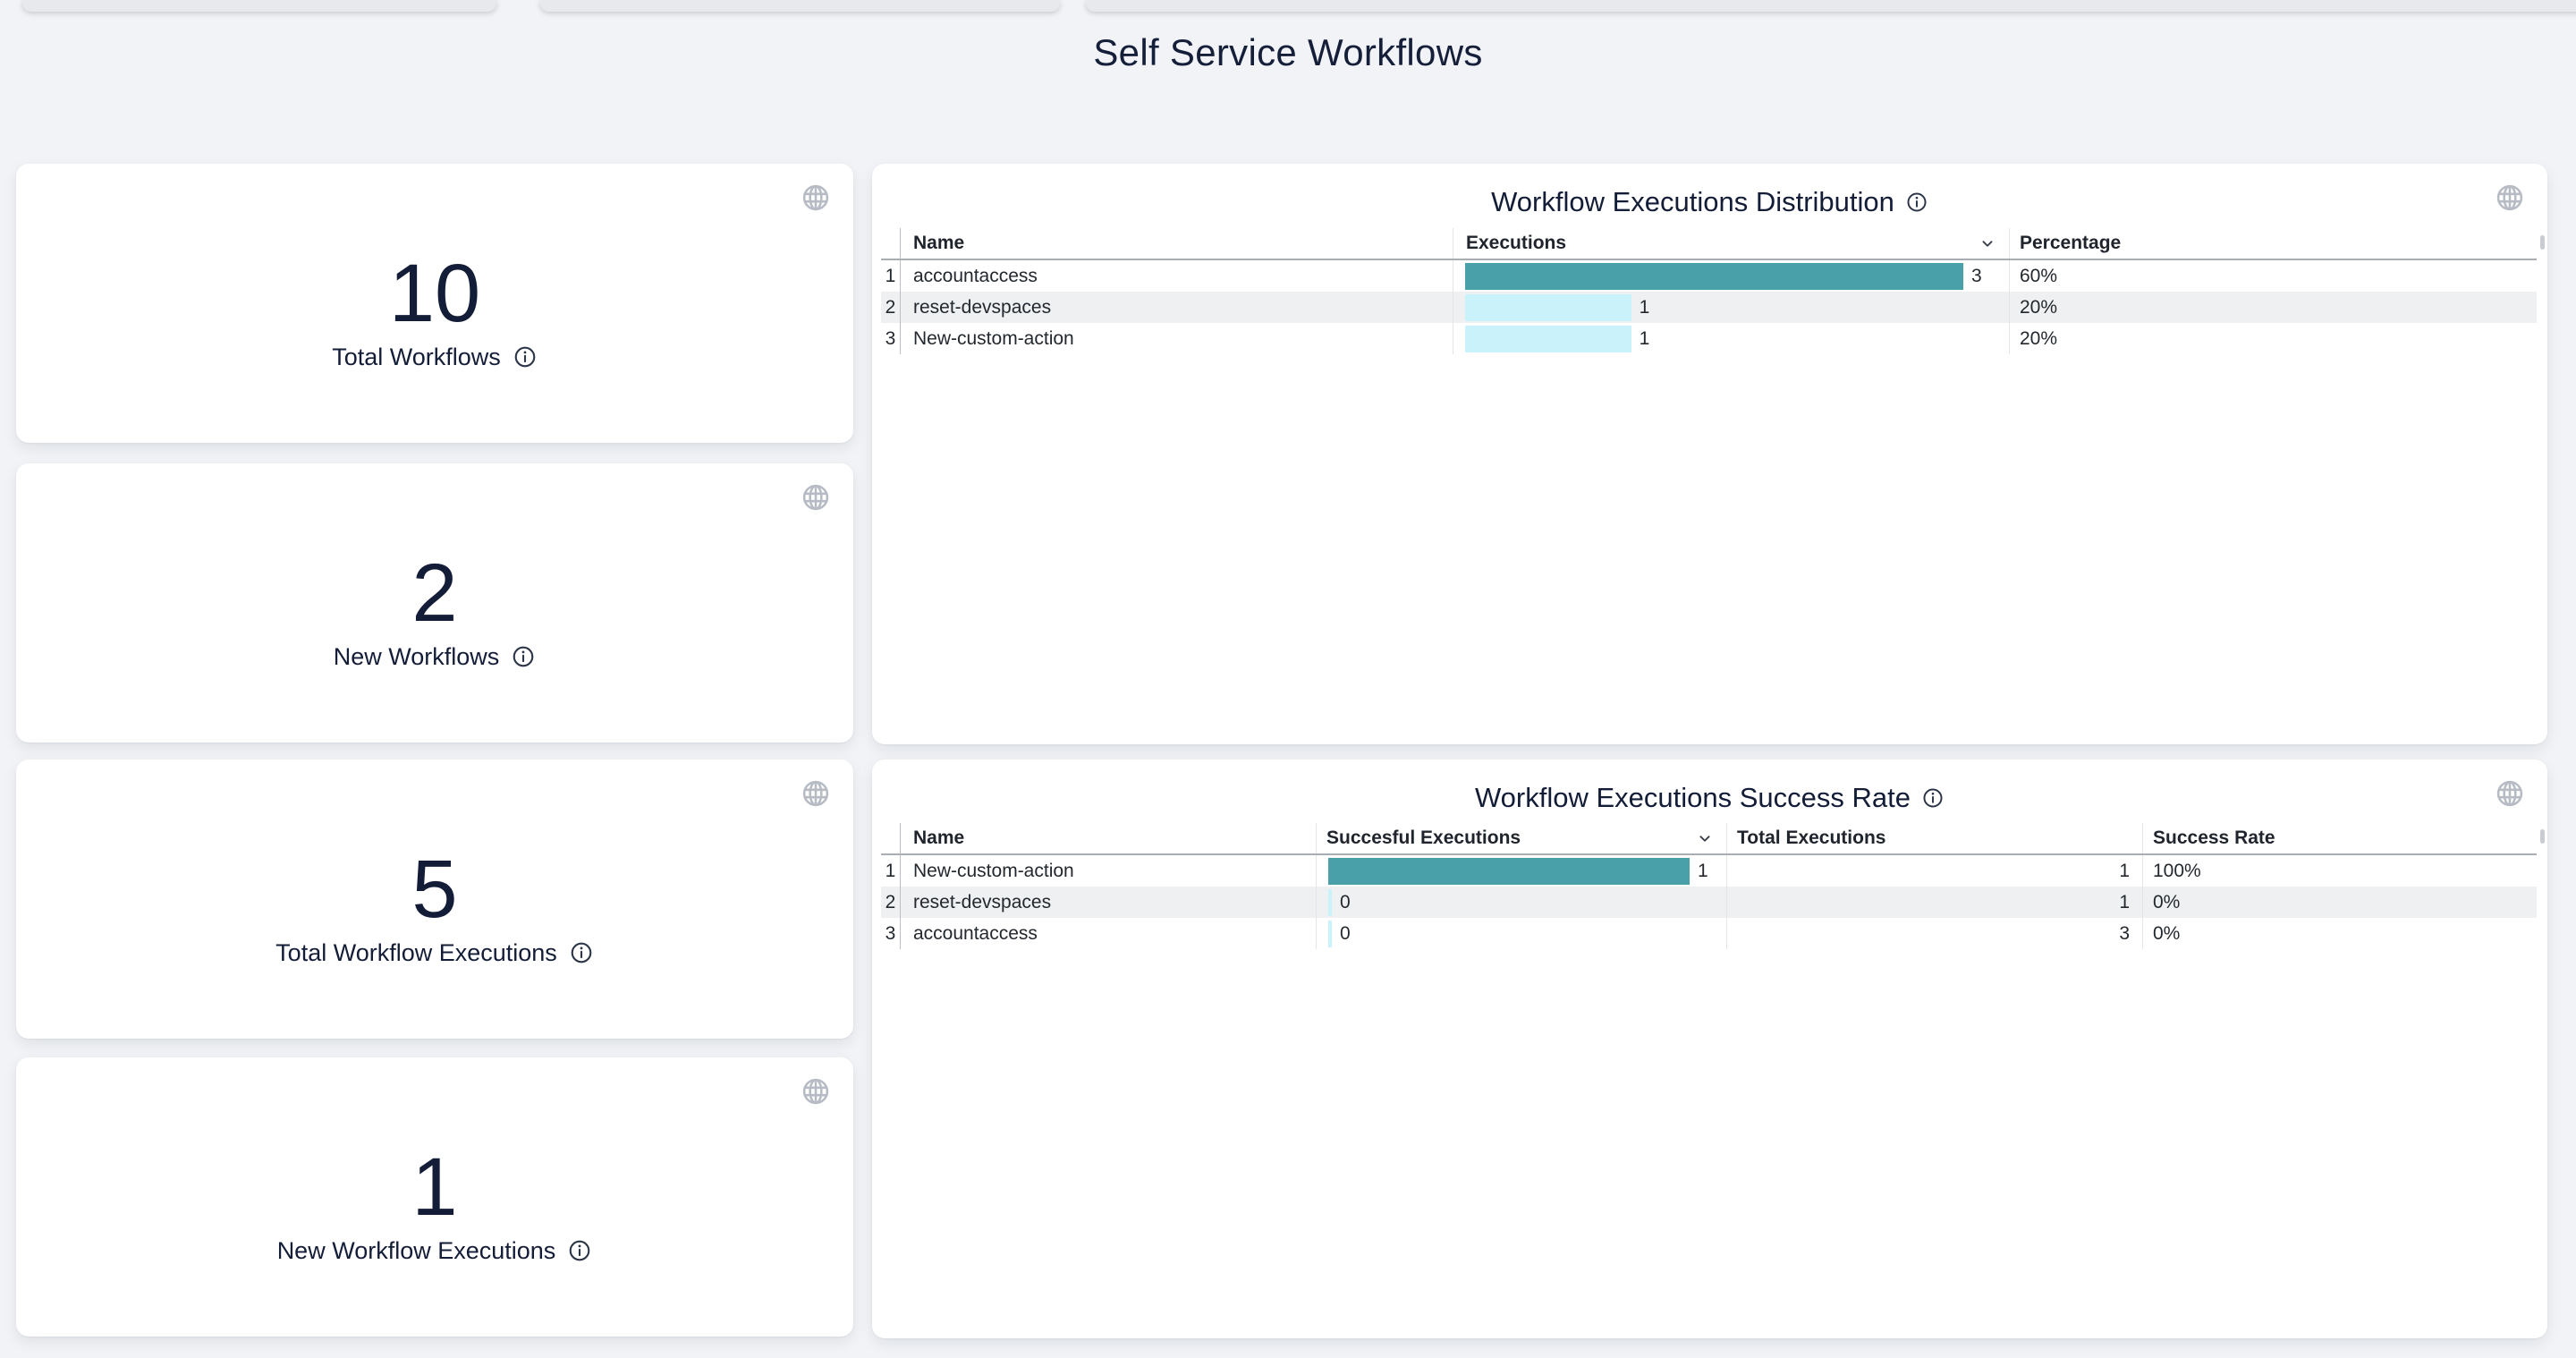 The height and width of the screenshot is (1358, 2576). Describe the element at coordinates (1692, 797) in the screenshot. I see `card-title: Workflow Executions Success Rate` at that location.